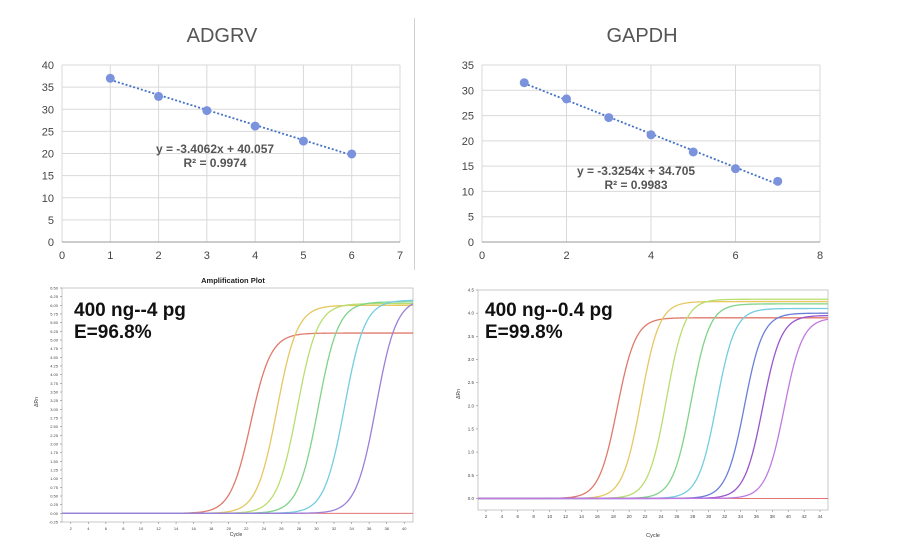  What do you see at coordinates (222, 36) in the screenshot?
I see `chart-title: ADGRV` at bounding box center [222, 36].